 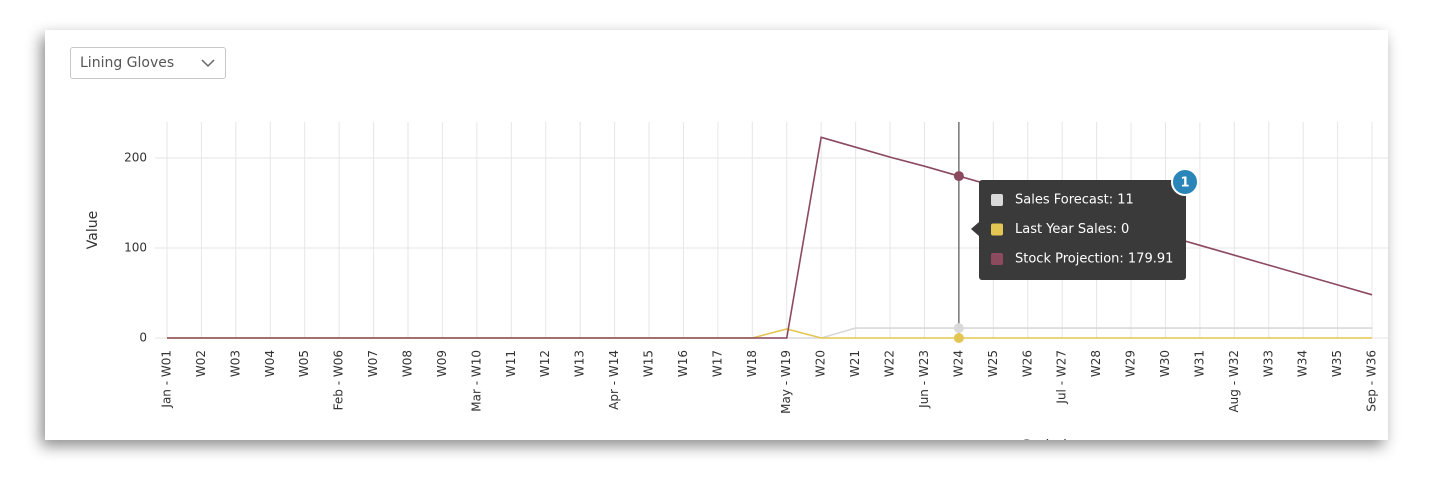 What do you see at coordinates (143, 338) in the screenshot?
I see `y-tick-label: 0` at bounding box center [143, 338].